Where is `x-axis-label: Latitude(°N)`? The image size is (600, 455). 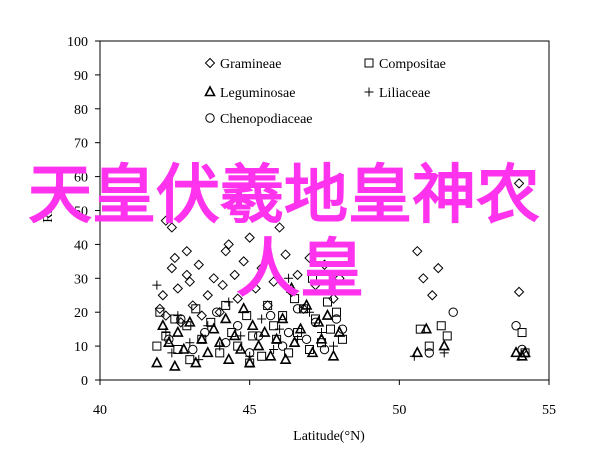
x-axis-label: Latitude(°N) is located at coordinates (329, 436).